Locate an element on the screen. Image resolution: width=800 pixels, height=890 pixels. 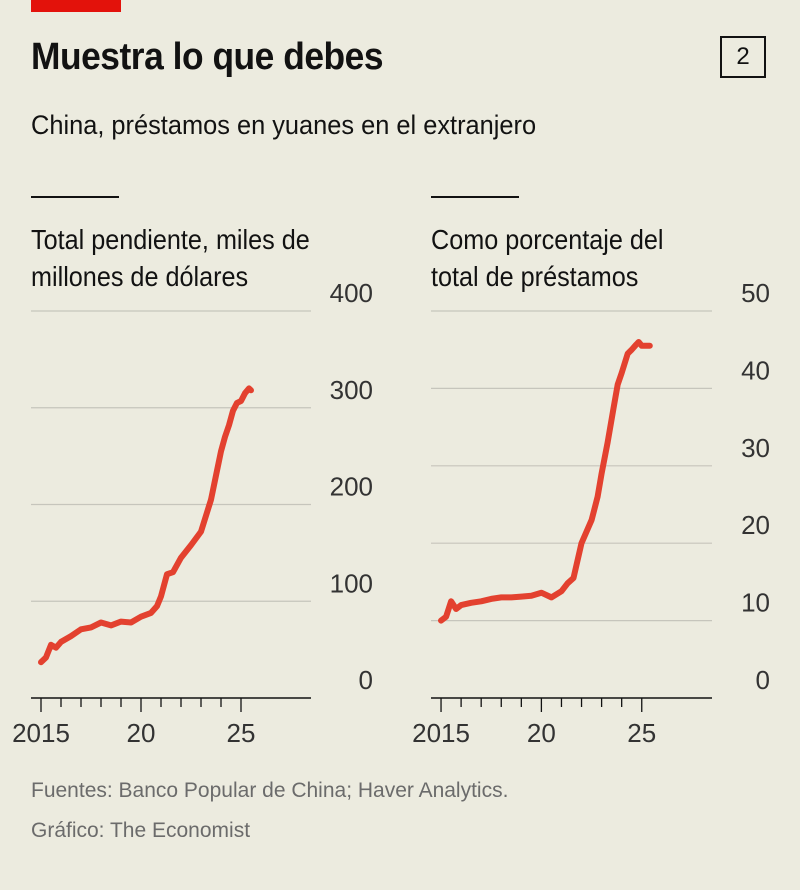
right-xtick-label: 25 is located at coordinates (641, 733).